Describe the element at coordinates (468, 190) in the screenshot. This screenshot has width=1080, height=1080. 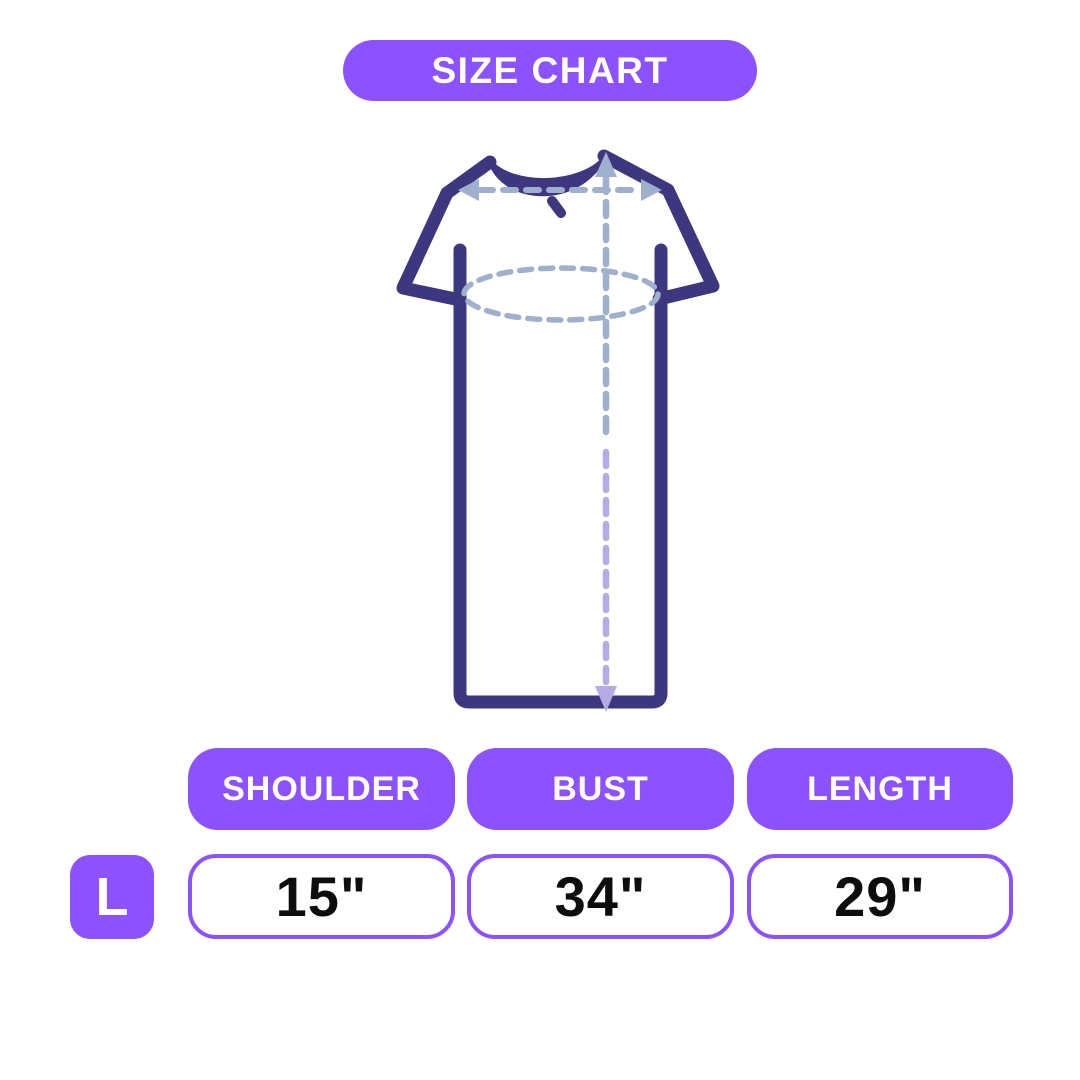
I see `arrowhead-left-icon` at that location.